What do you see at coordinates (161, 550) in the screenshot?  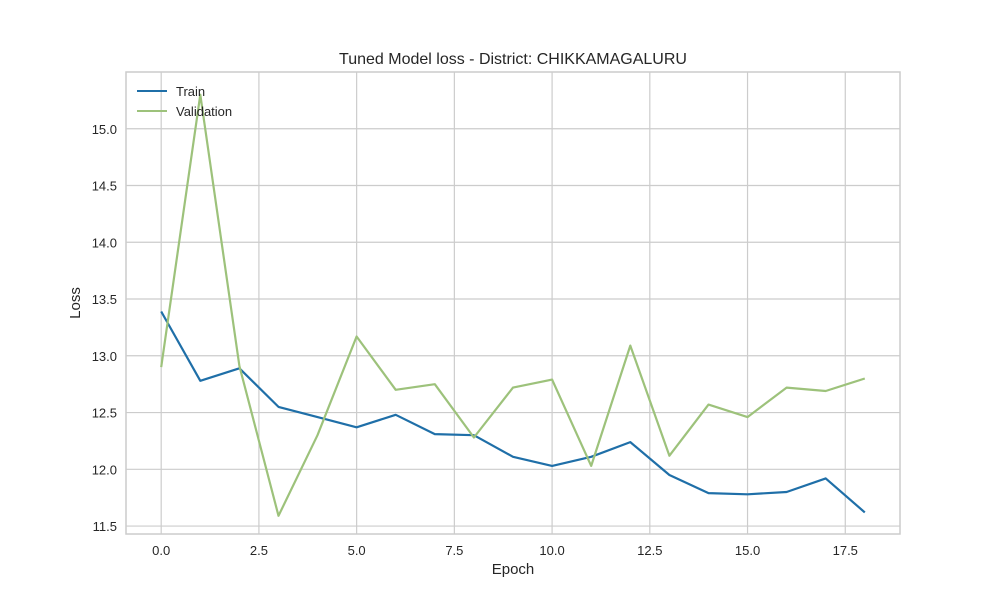 I see `x-tick-label: 0.0` at bounding box center [161, 550].